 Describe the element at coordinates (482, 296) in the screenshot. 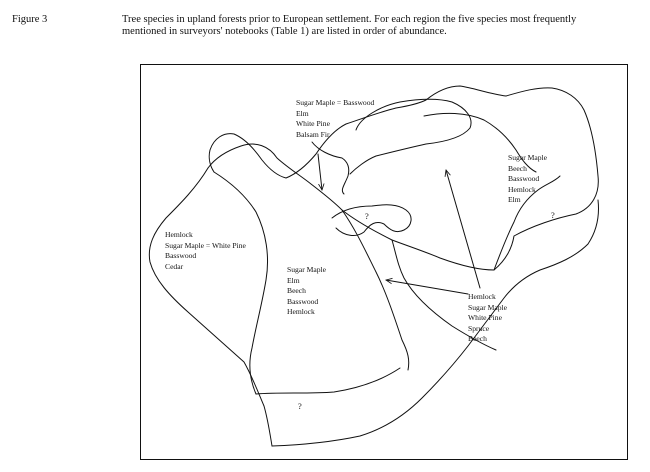

I see `southeast-species-1: Hemlock` at that location.